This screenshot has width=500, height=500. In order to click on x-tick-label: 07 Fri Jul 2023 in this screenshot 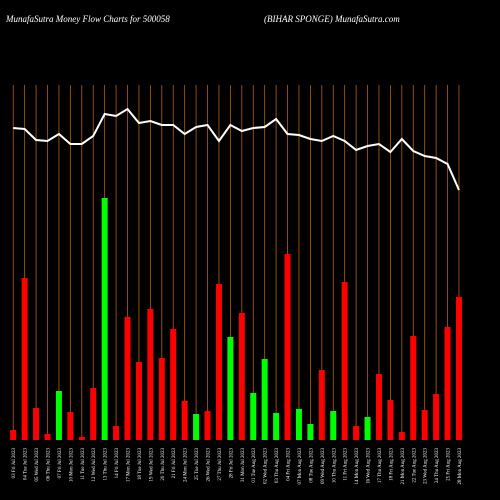, I will do `click(60, 463)`.